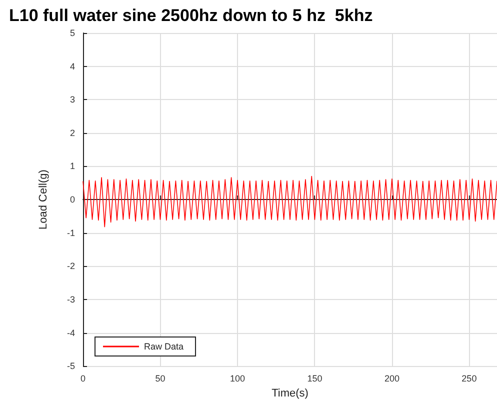 The image size is (497, 404). Describe the element at coordinates (237, 379) in the screenshot. I see `x-tick-label: 100` at that location.